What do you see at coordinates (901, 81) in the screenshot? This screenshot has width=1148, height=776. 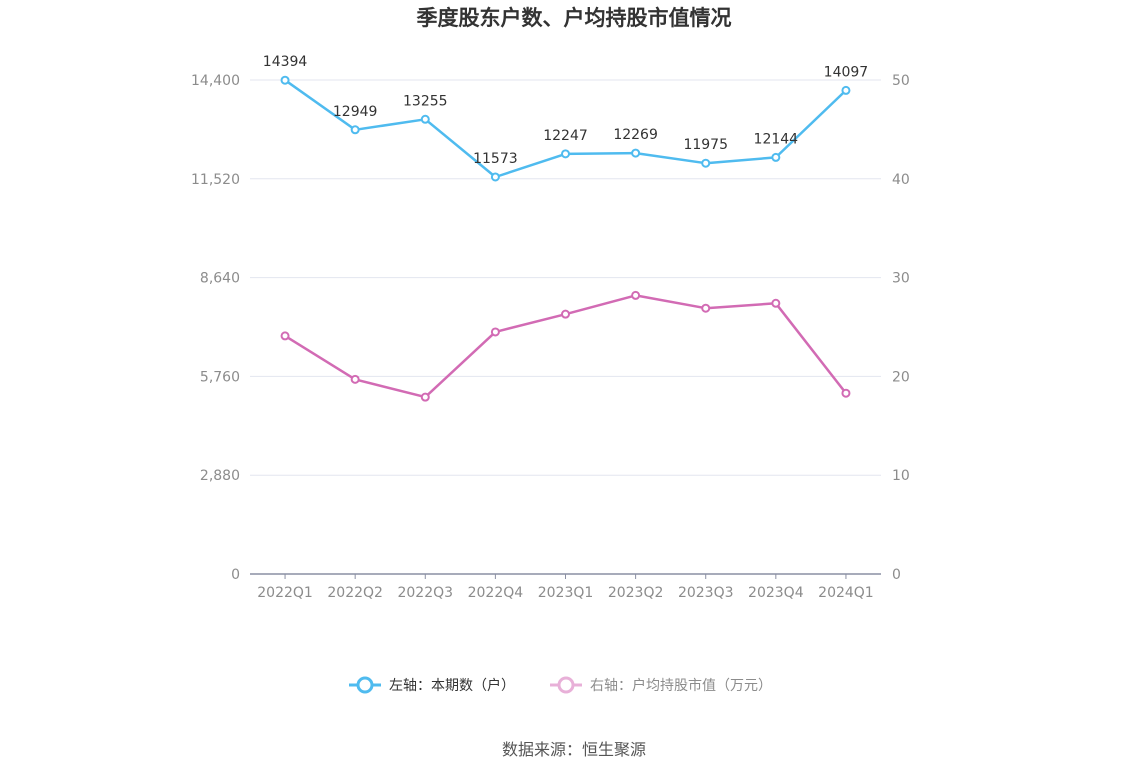 I see `right-axis-tick-label: 50` at bounding box center [901, 81].